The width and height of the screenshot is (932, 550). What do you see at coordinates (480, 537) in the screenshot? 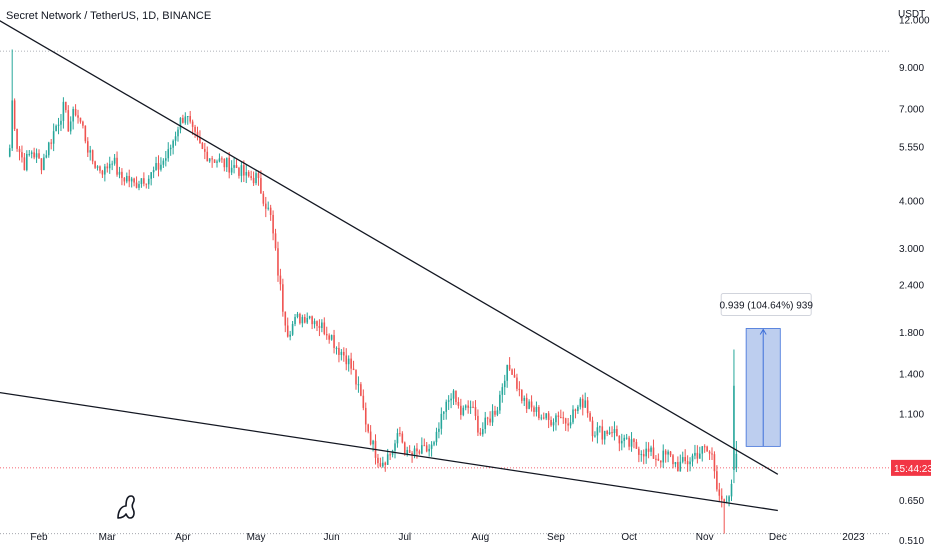
I see `x-tick-label: Aug` at bounding box center [480, 537].